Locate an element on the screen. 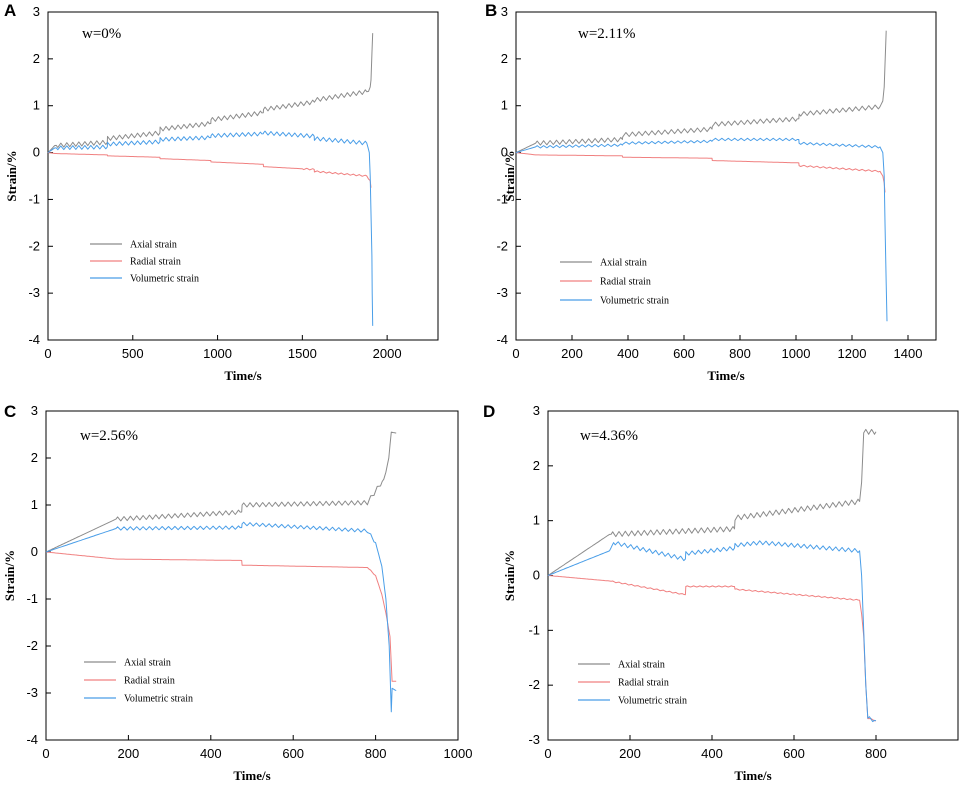  panel-letter: D is located at coordinates (489, 411).